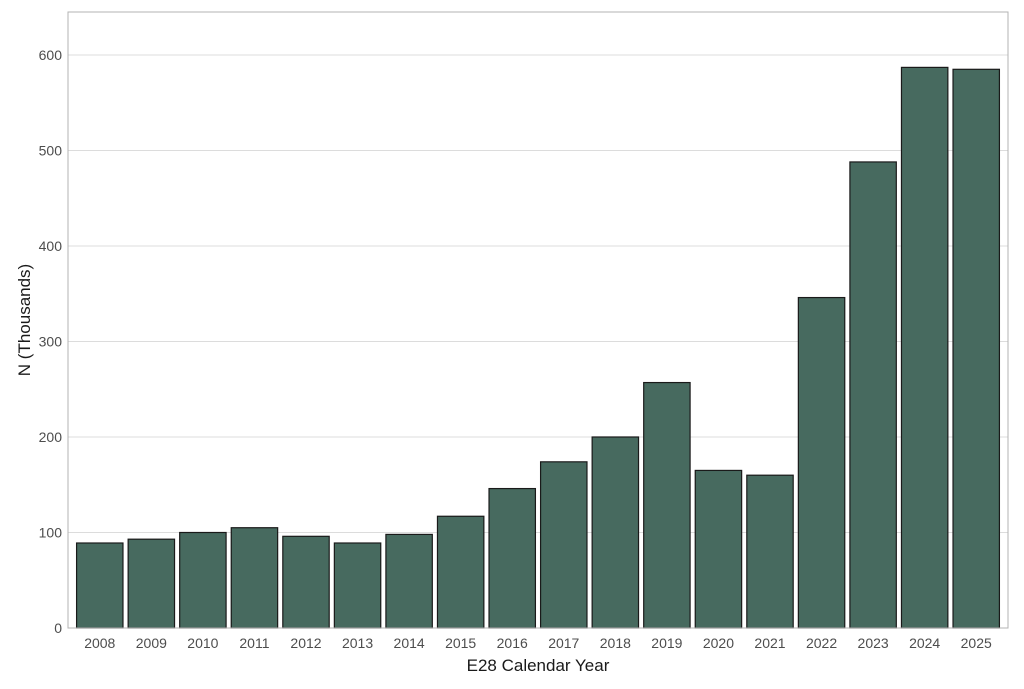  What do you see at coordinates (306, 582) in the screenshot?
I see `bar-2012` at bounding box center [306, 582].